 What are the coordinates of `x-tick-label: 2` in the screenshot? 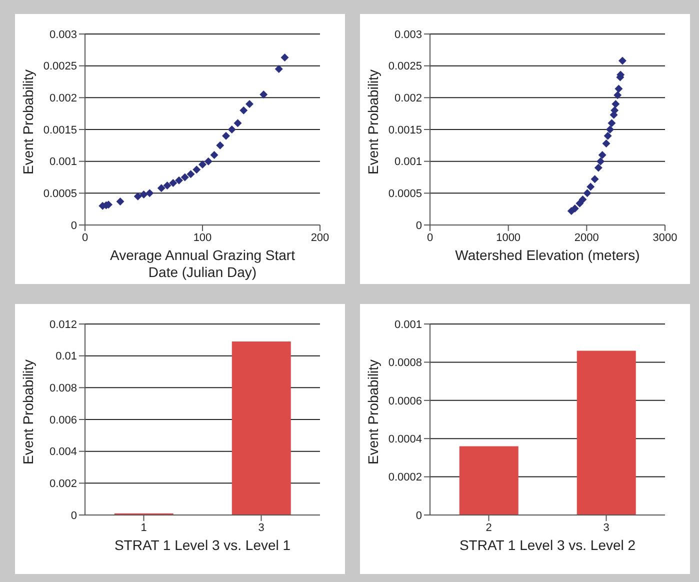 It's located at (489, 528).